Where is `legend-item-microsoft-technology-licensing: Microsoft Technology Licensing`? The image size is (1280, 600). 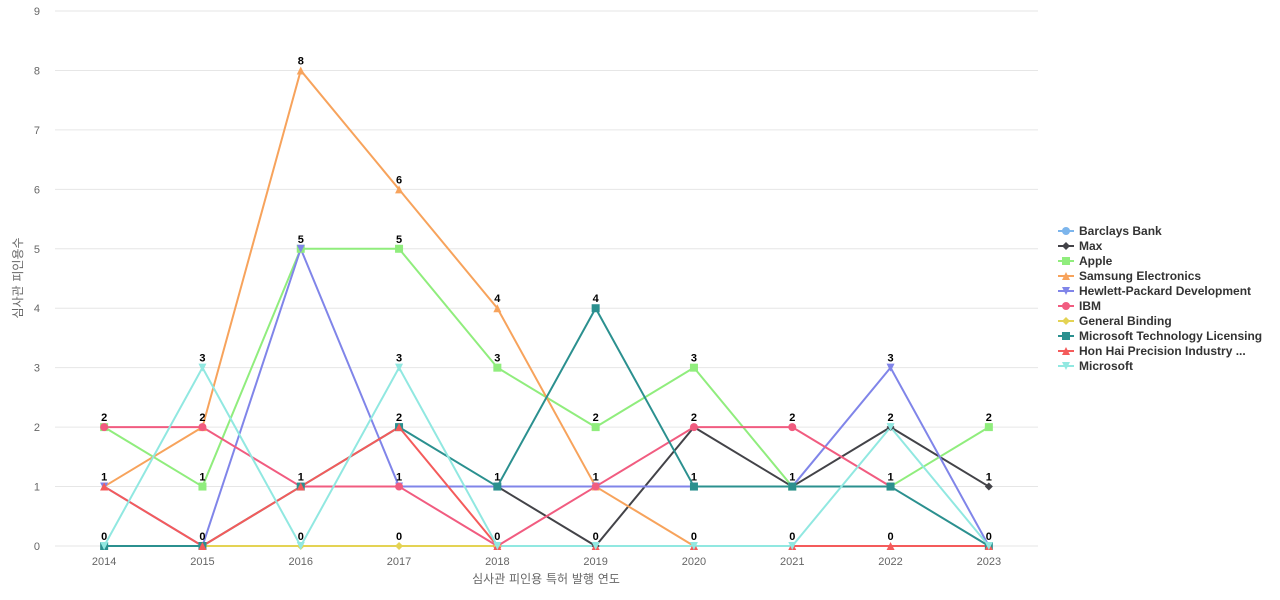 legend-item-microsoft-technology-licensing: Microsoft Technology Licensing is located at coordinates (1160, 336).